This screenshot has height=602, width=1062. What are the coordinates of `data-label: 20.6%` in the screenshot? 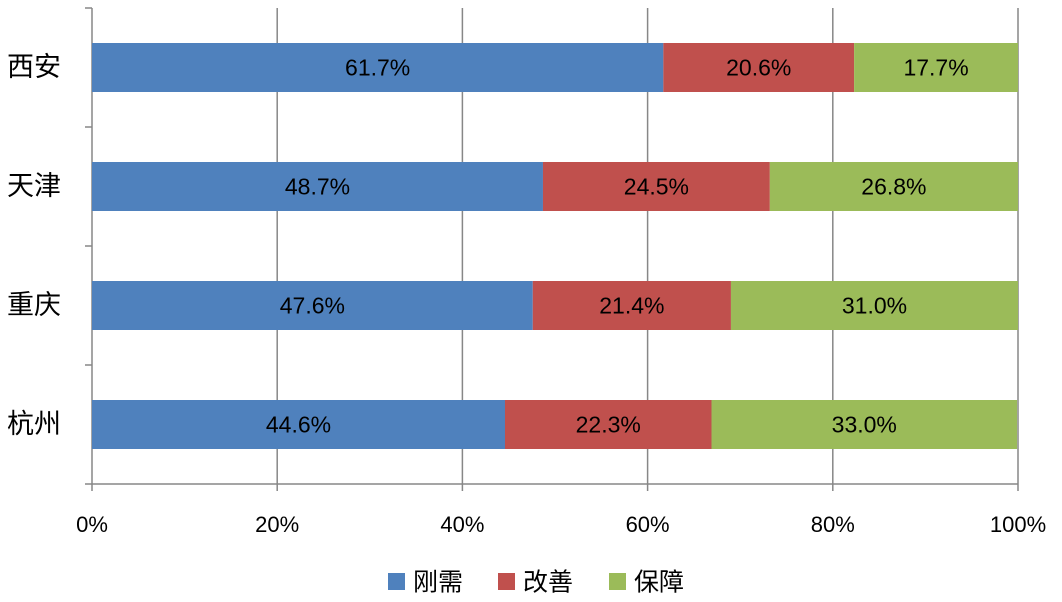 It's located at (758, 68).